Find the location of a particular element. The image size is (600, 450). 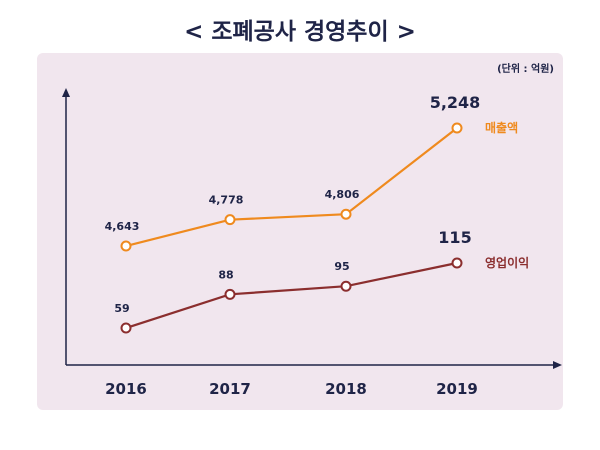

data-label: 59 is located at coordinates (121, 308).